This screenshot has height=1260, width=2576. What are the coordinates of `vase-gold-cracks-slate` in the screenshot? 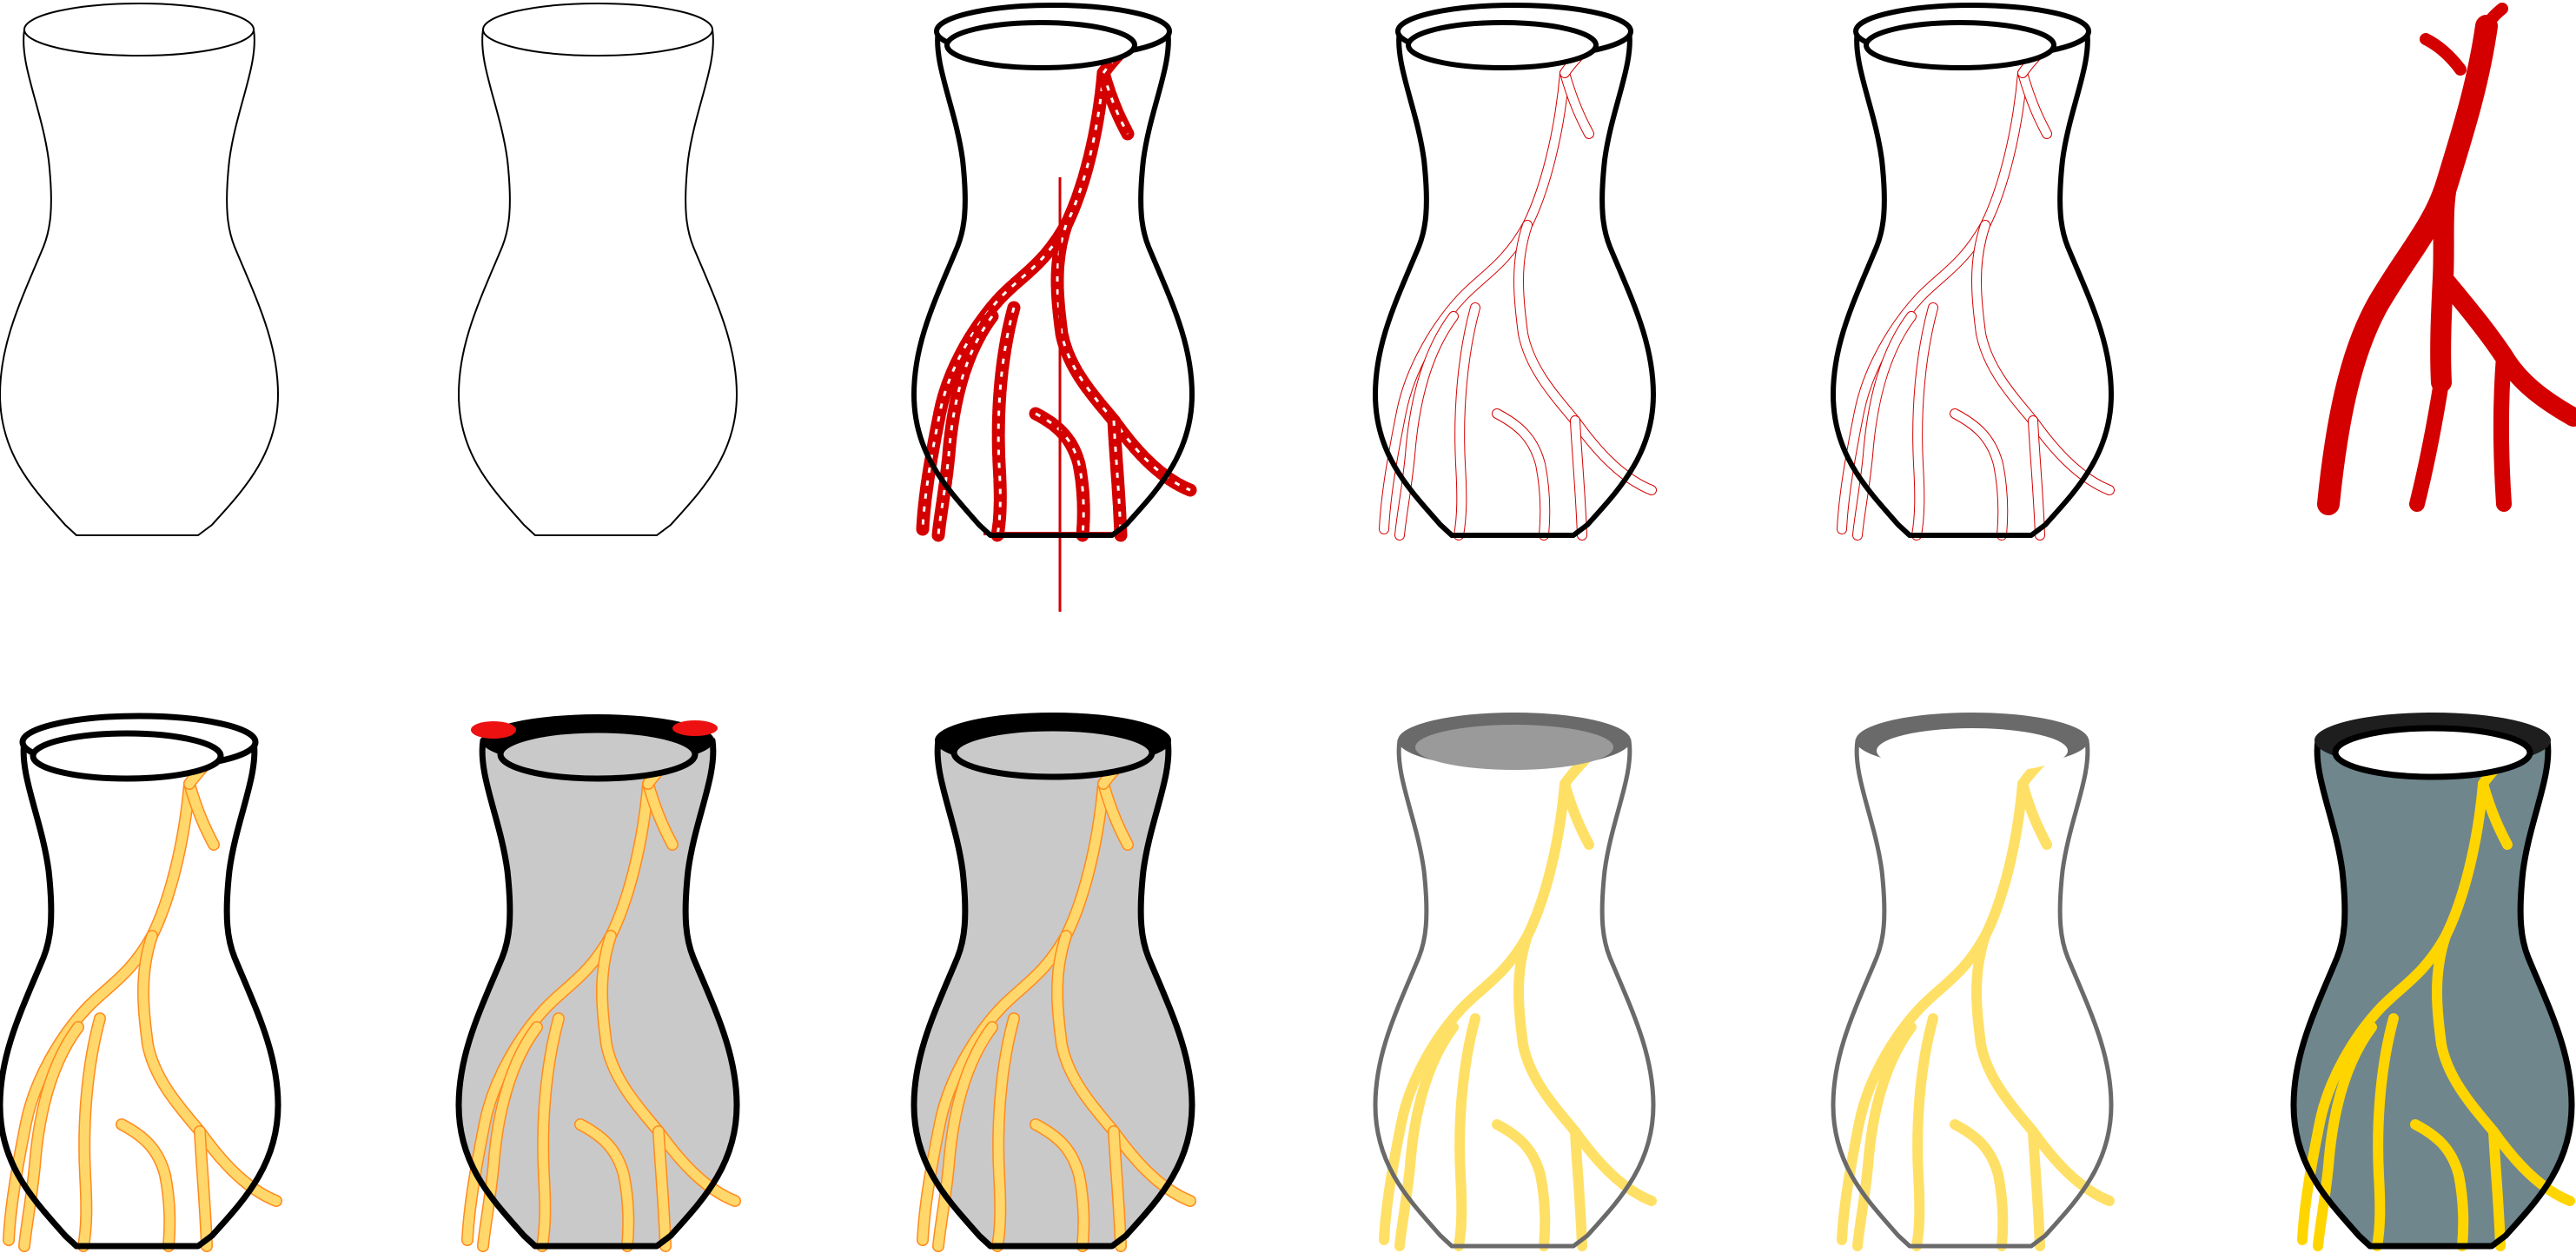 It's located at (2432, 982).